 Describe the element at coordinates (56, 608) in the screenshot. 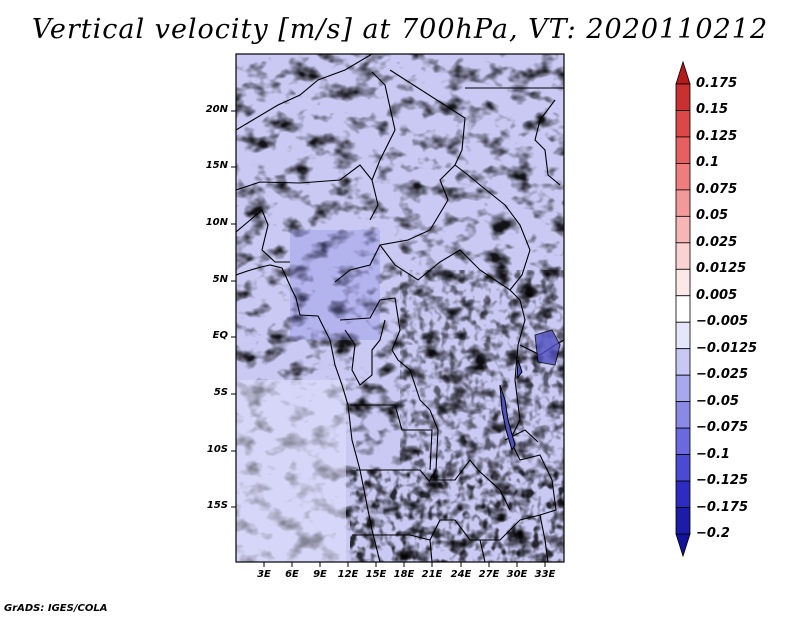

I see `credit-text: GrADS: IGES/COLA` at that location.